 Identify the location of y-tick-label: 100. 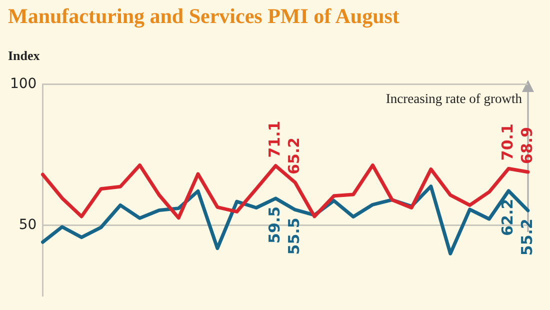
(23, 84).